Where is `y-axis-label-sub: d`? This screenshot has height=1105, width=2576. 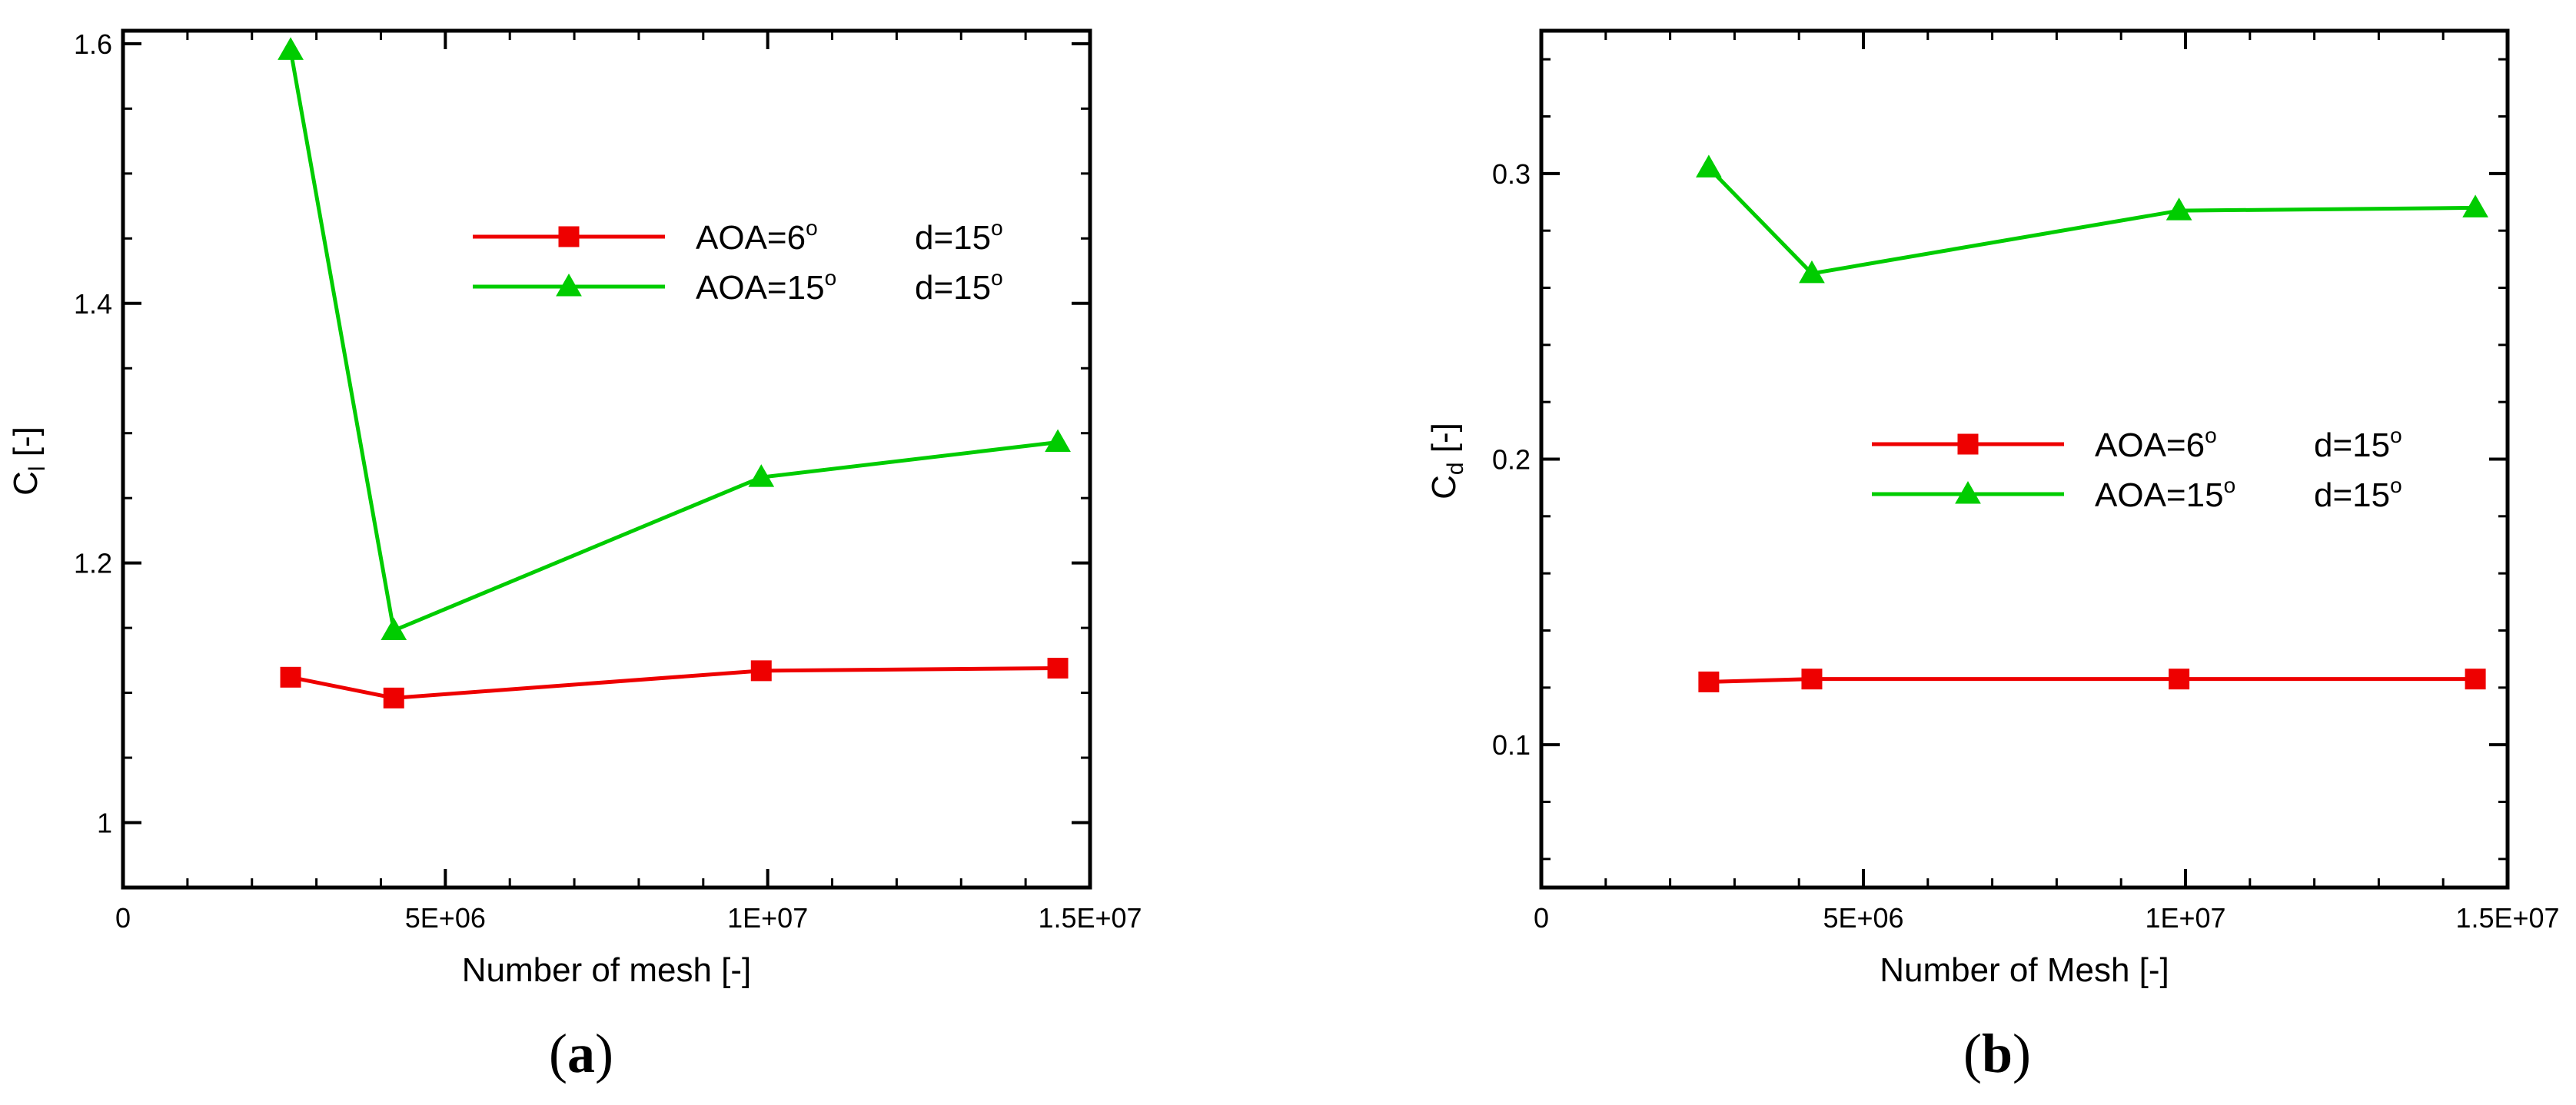
y-axis-label-sub: d is located at coordinates (1455, 468).